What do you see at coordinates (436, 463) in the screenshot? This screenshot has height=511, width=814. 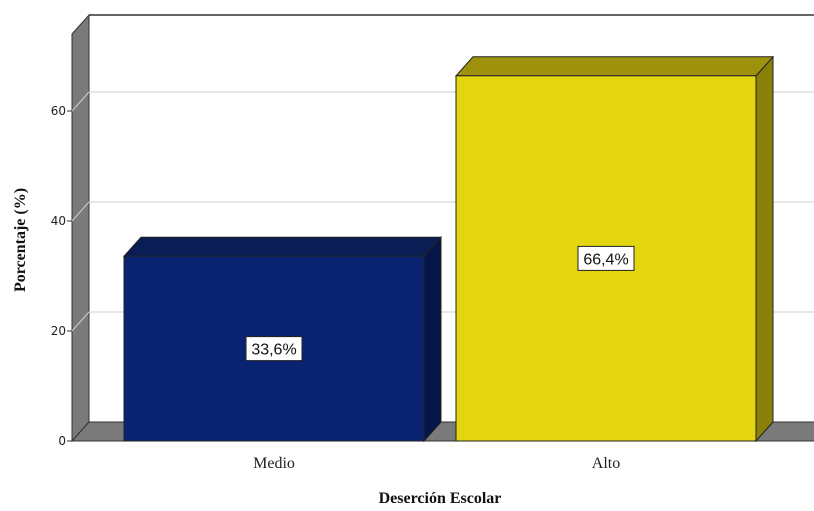 I see `x-tick-labels: Medio Alto` at bounding box center [436, 463].